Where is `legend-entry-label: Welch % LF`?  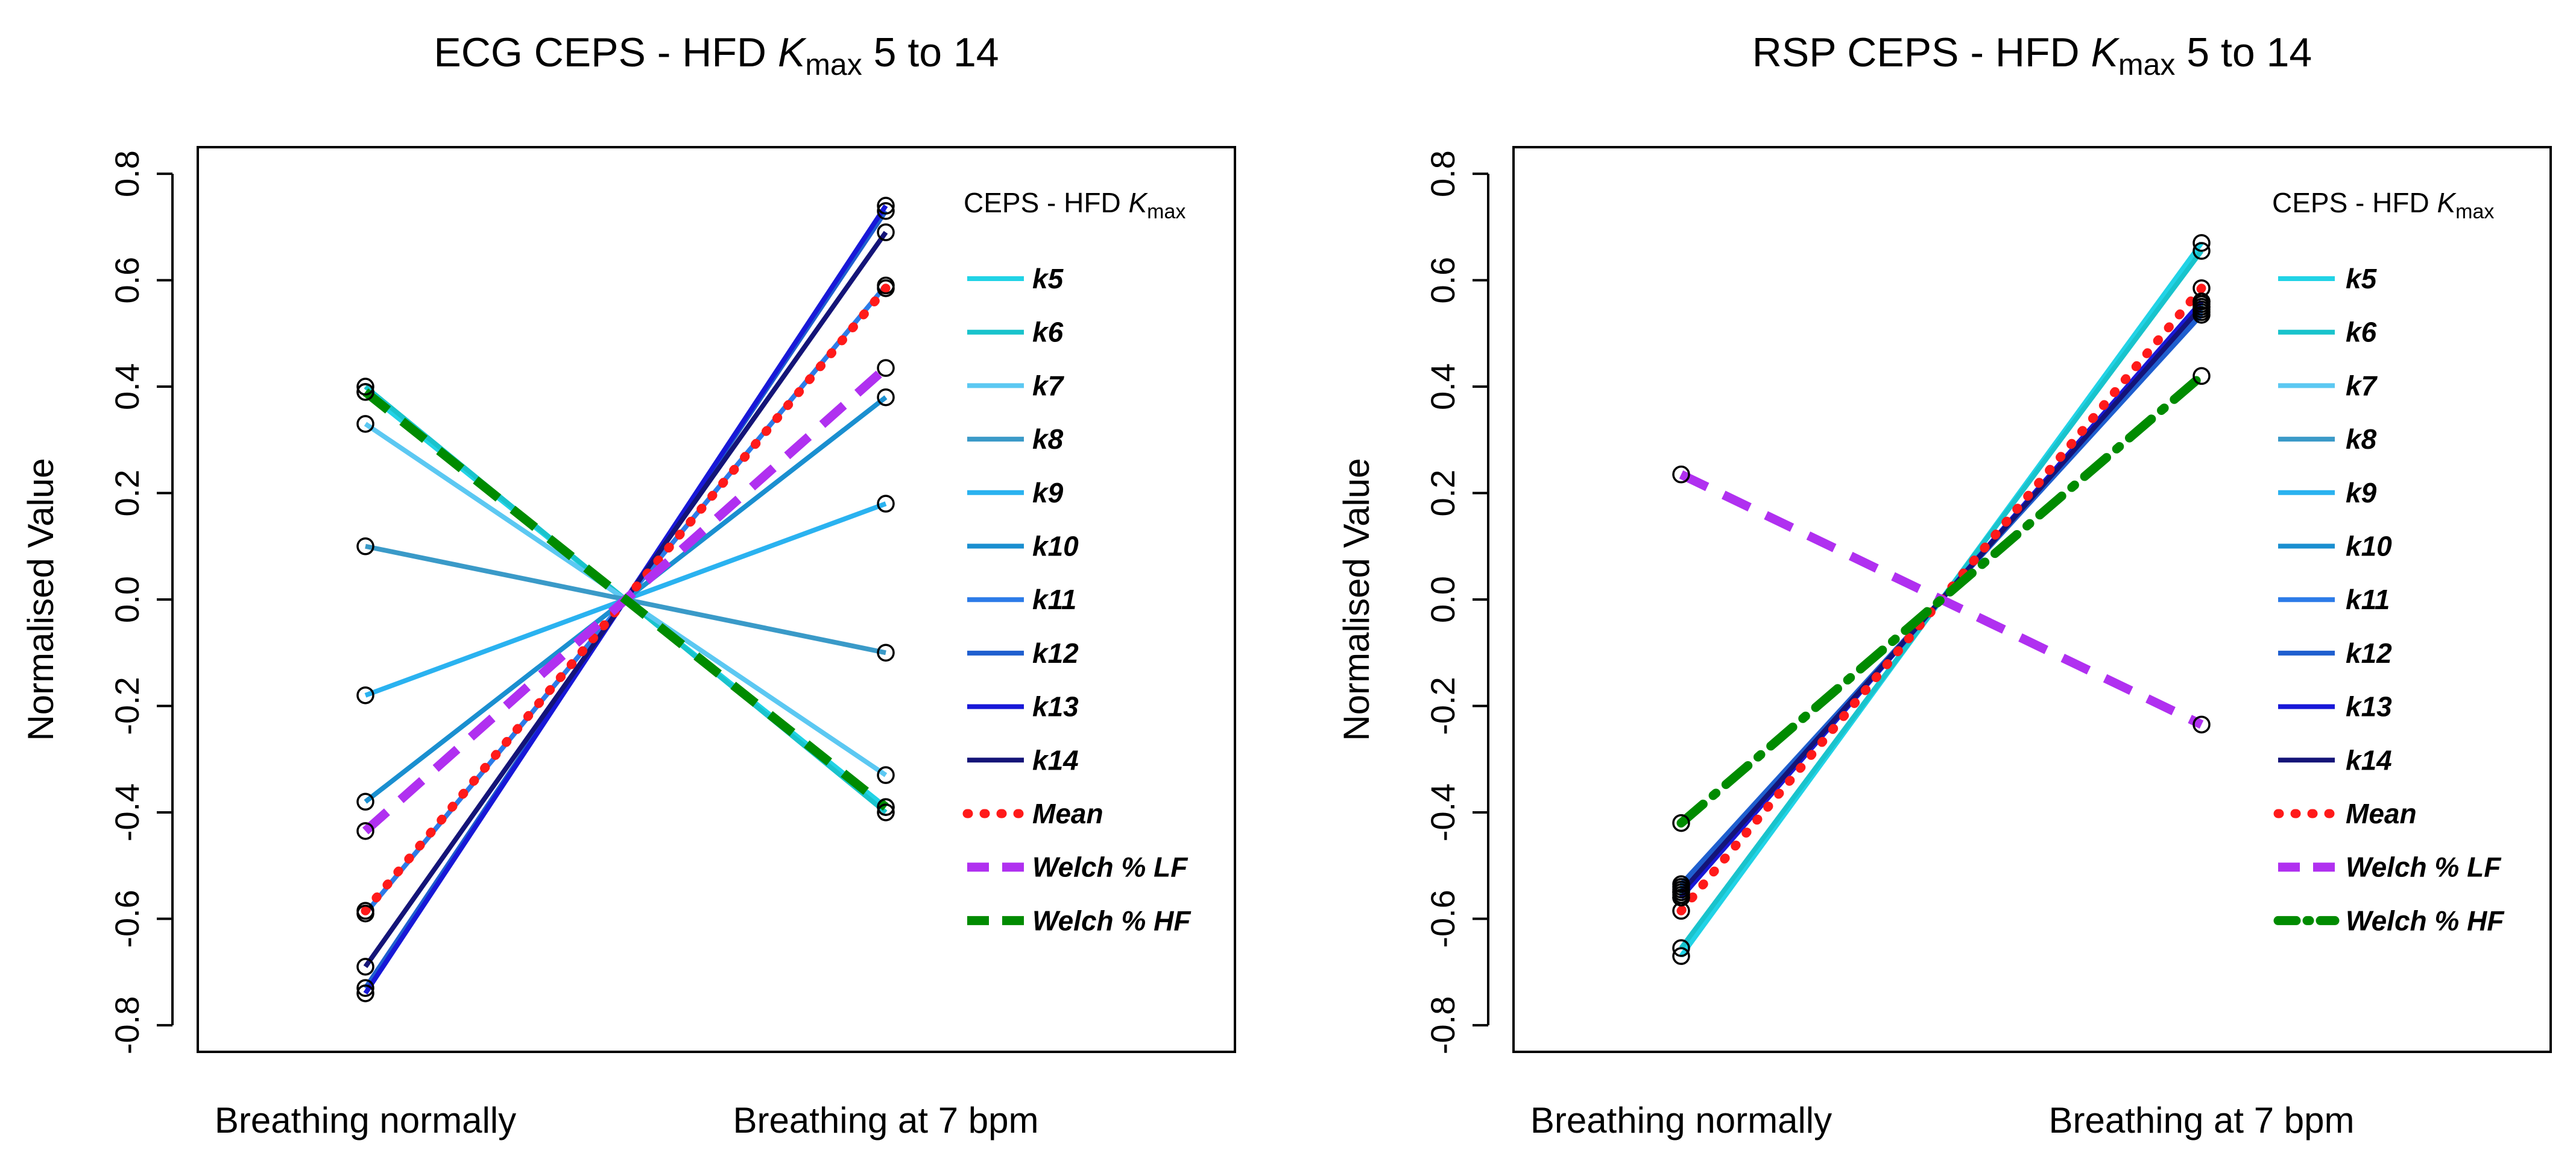
legend-entry-label: Welch % LF is located at coordinates (1110, 867).